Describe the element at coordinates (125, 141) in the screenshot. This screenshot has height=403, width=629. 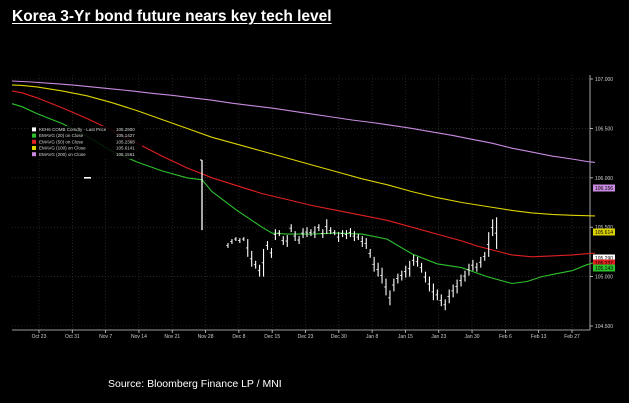
I see `legend-value: 105.2368` at that location.